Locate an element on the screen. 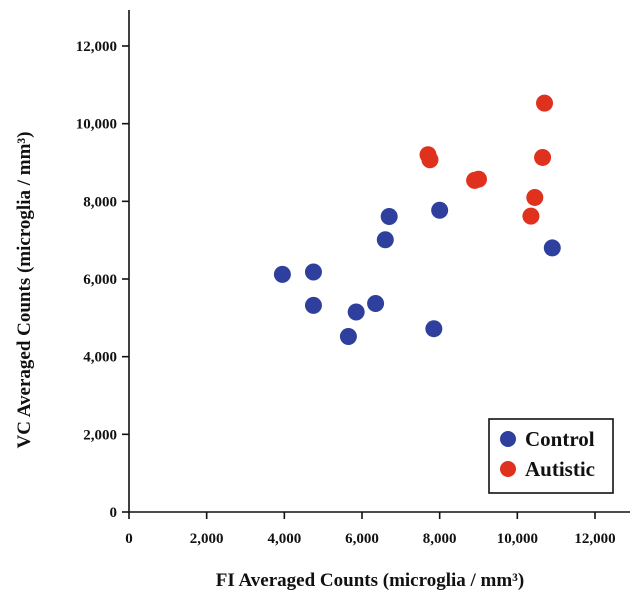 The image size is (636, 596). x-tick-label: 8,000 is located at coordinates (440, 539).